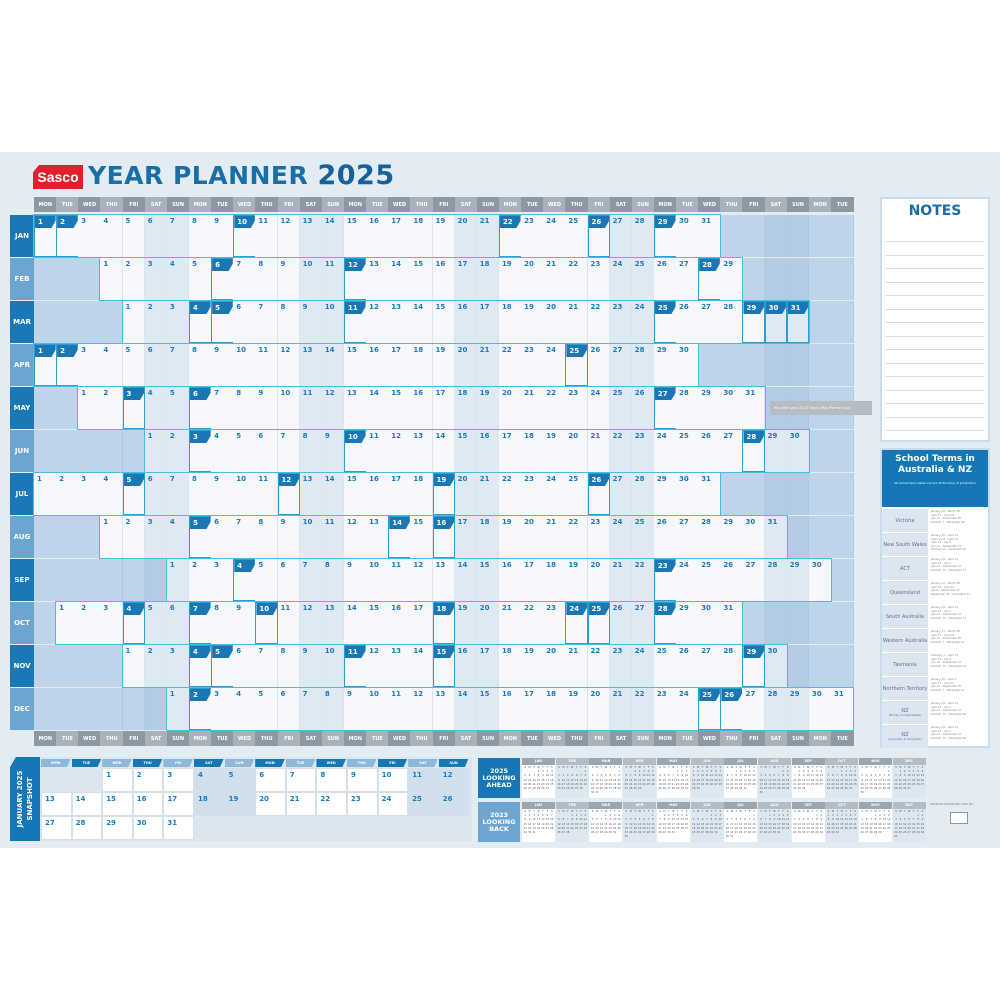 This screenshot has width=1000, height=1000. What do you see at coordinates (599, 709) in the screenshot?
I see `day-cell: 20` at bounding box center [599, 709].